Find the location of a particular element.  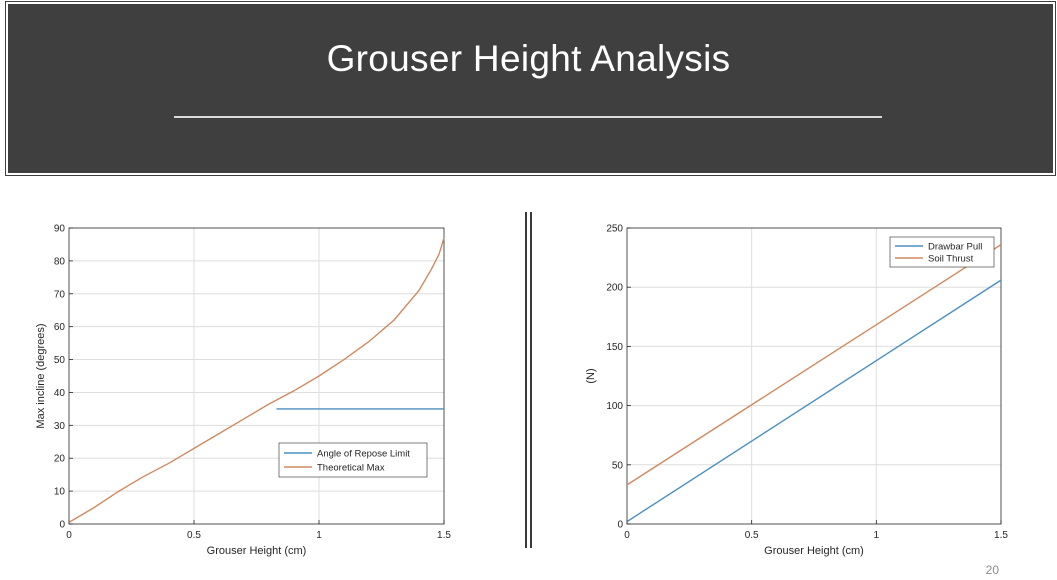

legend-label: Theoretical Max is located at coordinates (351, 468).